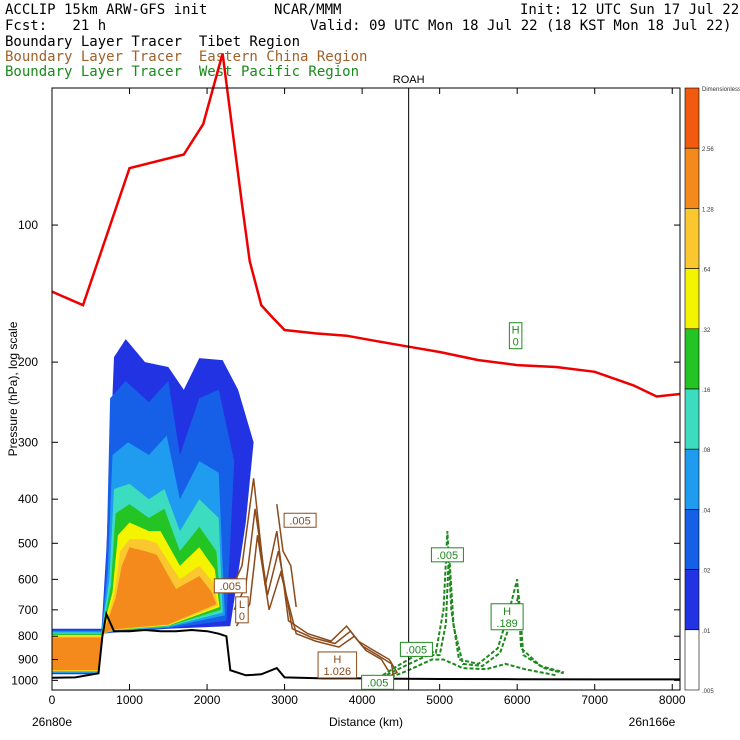 This screenshot has height=740, width=740. What do you see at coordinates (706, 632) in the screenshot?
I see `colorbar-label: .01` at bounding box center [706, 632].